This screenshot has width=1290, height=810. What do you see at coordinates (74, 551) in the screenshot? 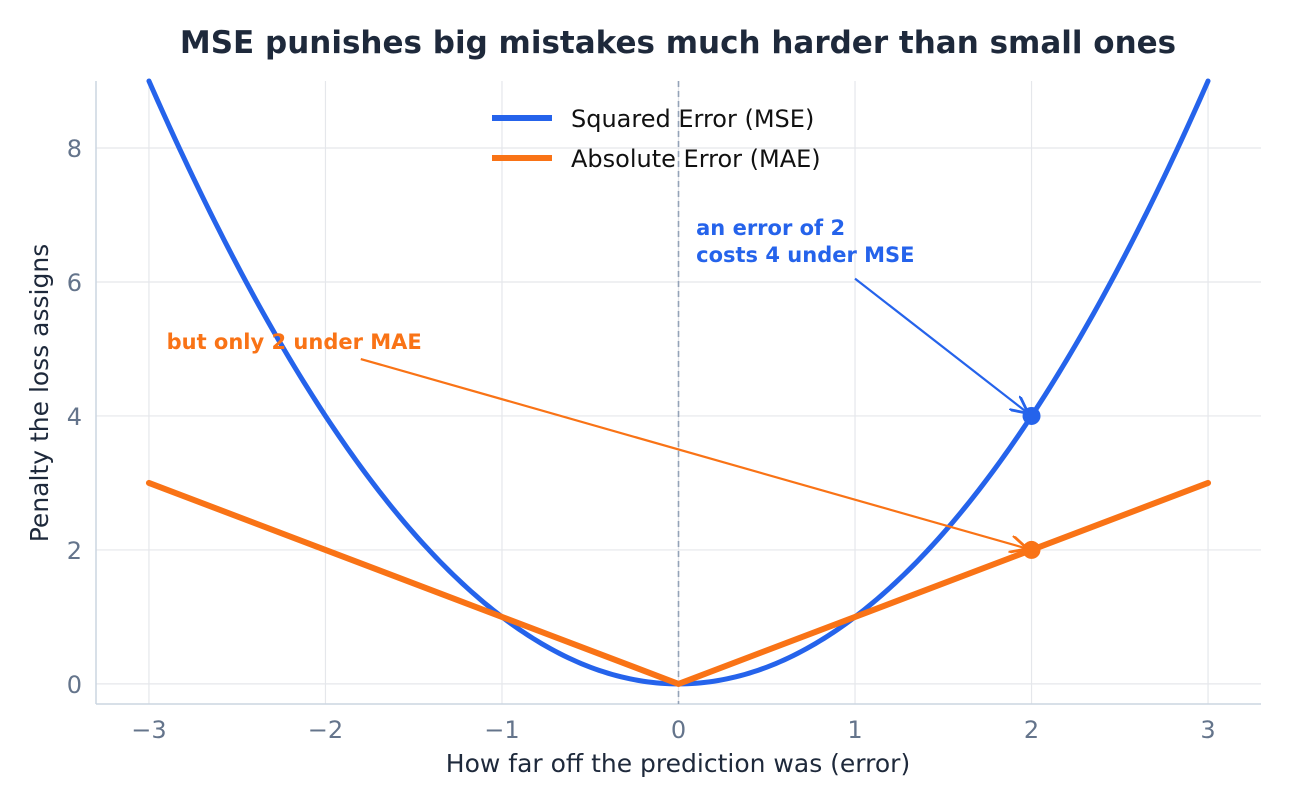
I see `y-tick-label: 2` at bounding box center [74, 551].